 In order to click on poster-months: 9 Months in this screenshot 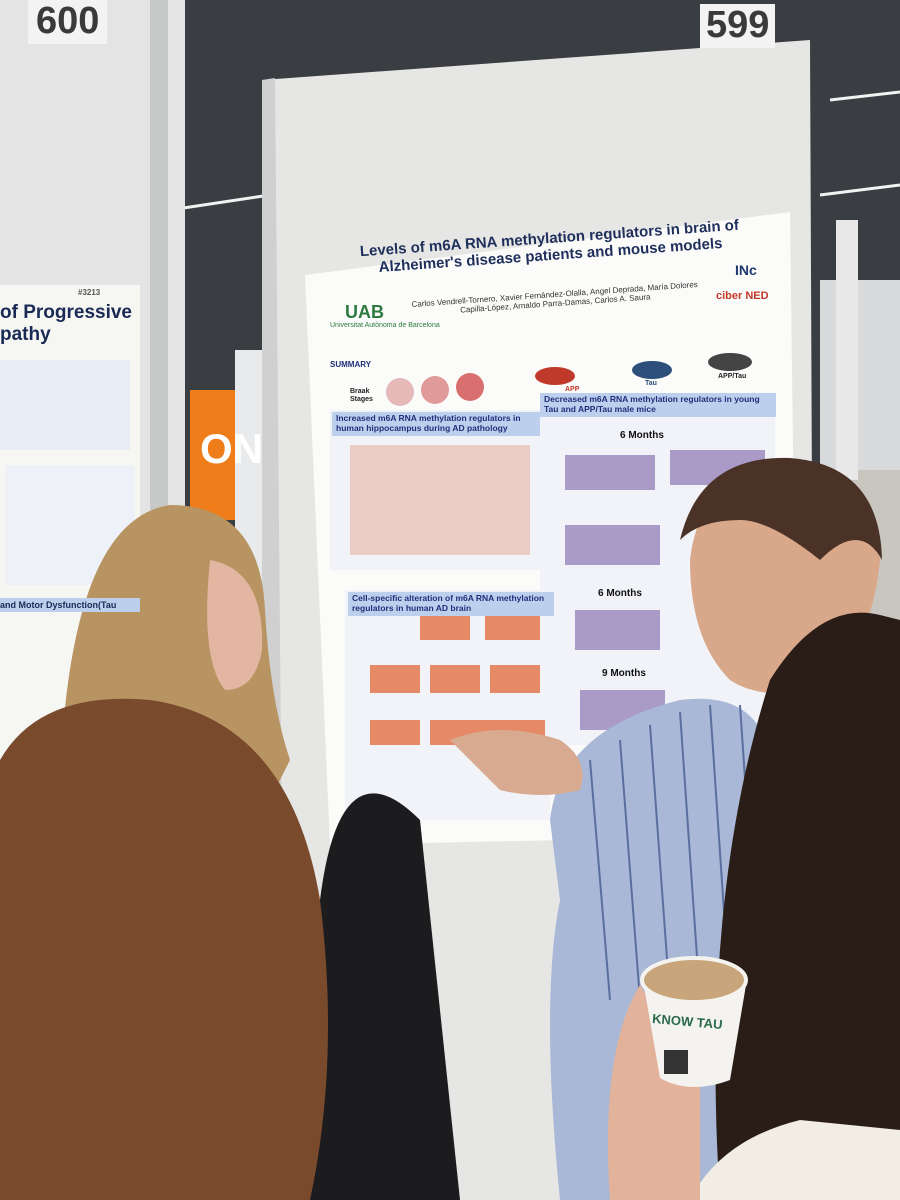, I will do `click(624, 673)`.